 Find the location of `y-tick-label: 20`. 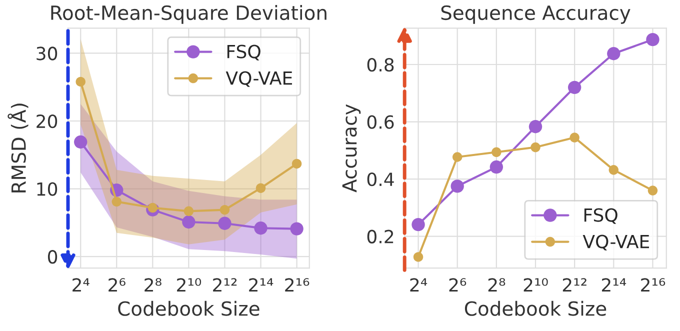

y-tick-label: 20 is located at coordinates (47, 121).